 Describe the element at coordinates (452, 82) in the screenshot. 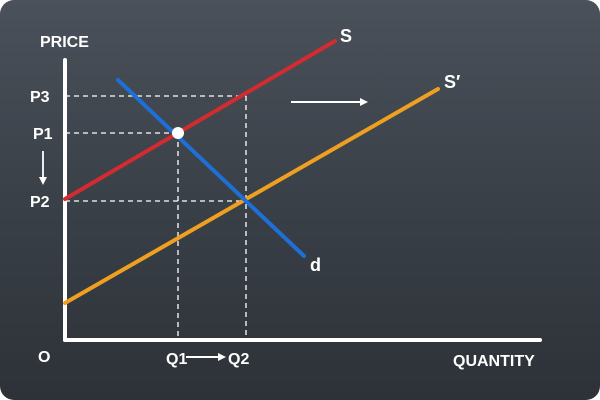

I see `series-label-s-prime: S′` at that location.